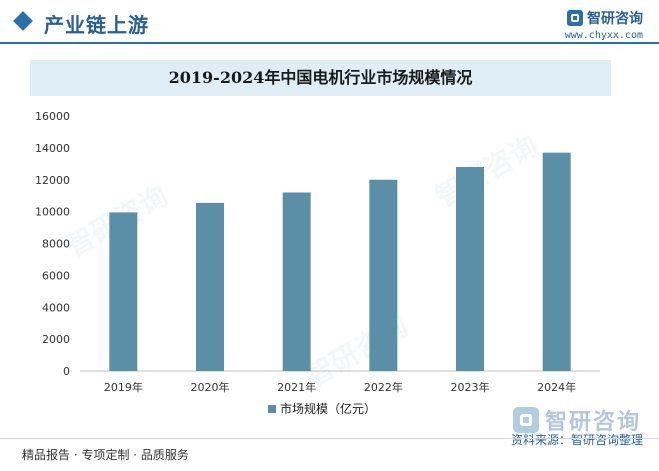 This screenshot has width=659, height=471. Describe the element at coordinates (525, 420) in the screenshot. I see `footer-logo-icon` at that location.